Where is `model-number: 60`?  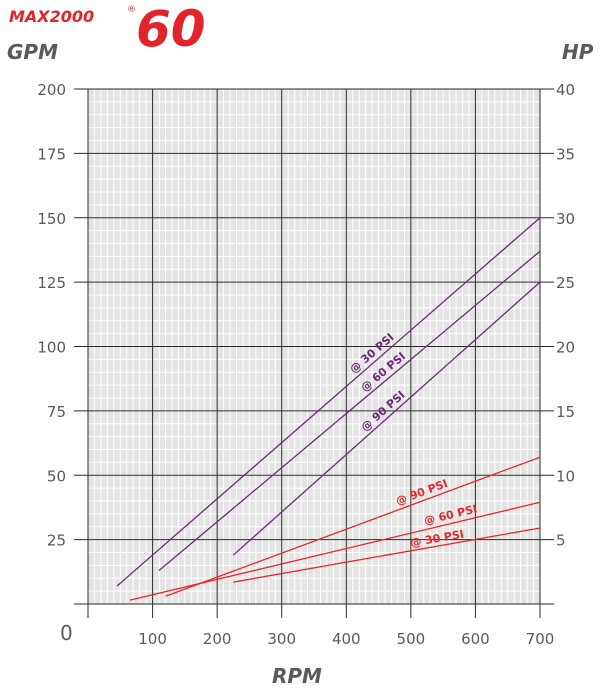 model-number: 60 is located at coordinates (171, 29).